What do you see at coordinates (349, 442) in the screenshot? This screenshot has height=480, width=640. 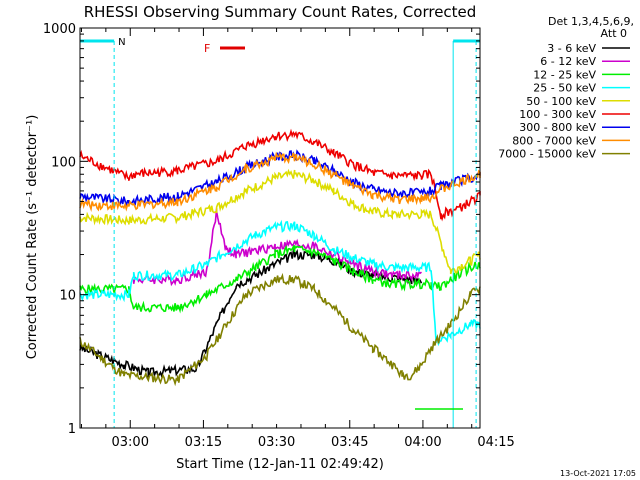 I see `x-tick-label: 03:45` at bounding box center [349, 442].